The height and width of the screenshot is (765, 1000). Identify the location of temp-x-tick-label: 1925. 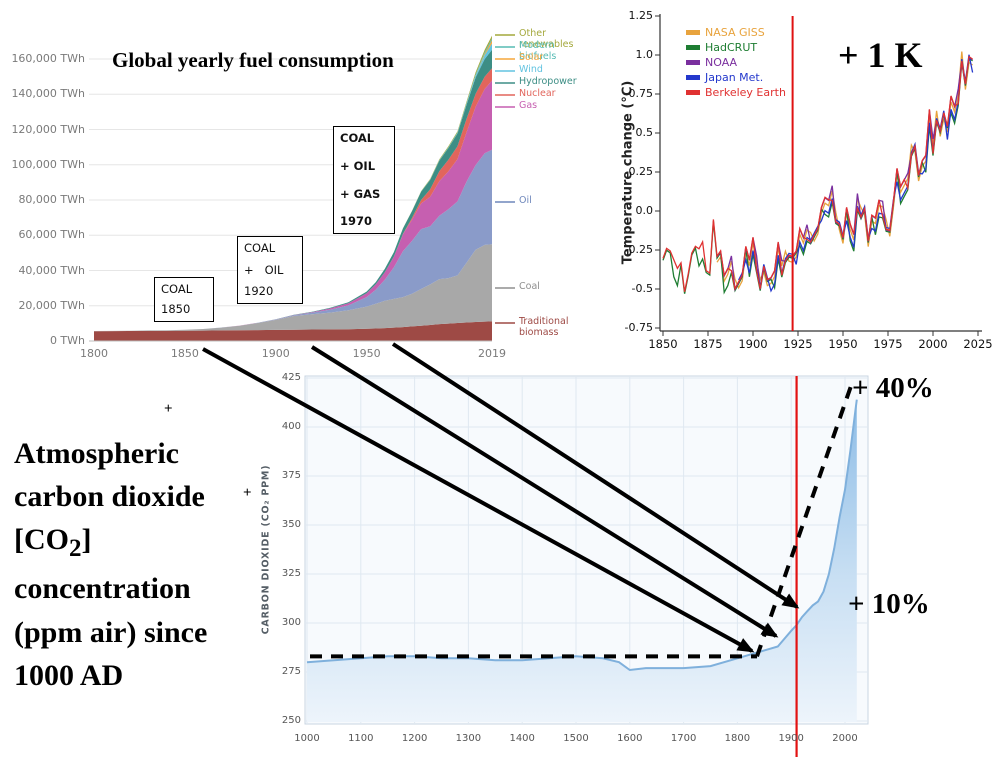
(798, 344).